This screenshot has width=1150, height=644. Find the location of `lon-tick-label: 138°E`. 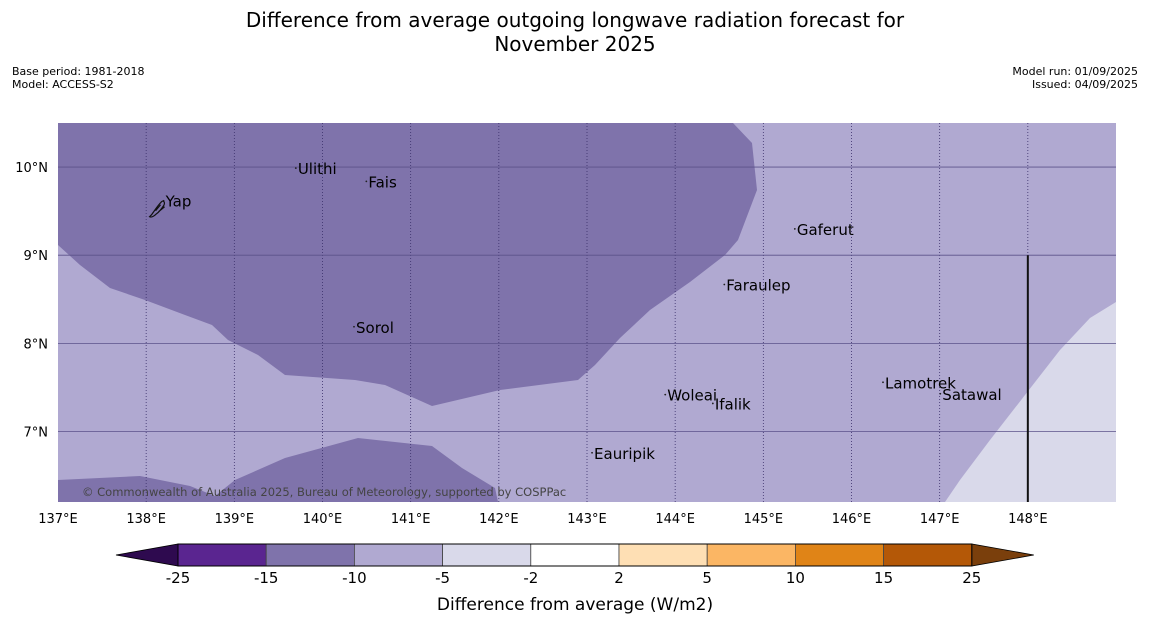

lon-tick-label: 138°E is located at coordinates (146, 519).